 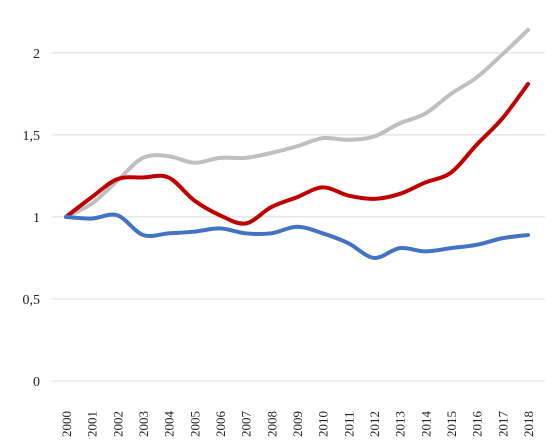 What do you see at coordinates (36, 218) in the screenshot?
I see `y-tick-label: 1` at bounding box center [36, 218].